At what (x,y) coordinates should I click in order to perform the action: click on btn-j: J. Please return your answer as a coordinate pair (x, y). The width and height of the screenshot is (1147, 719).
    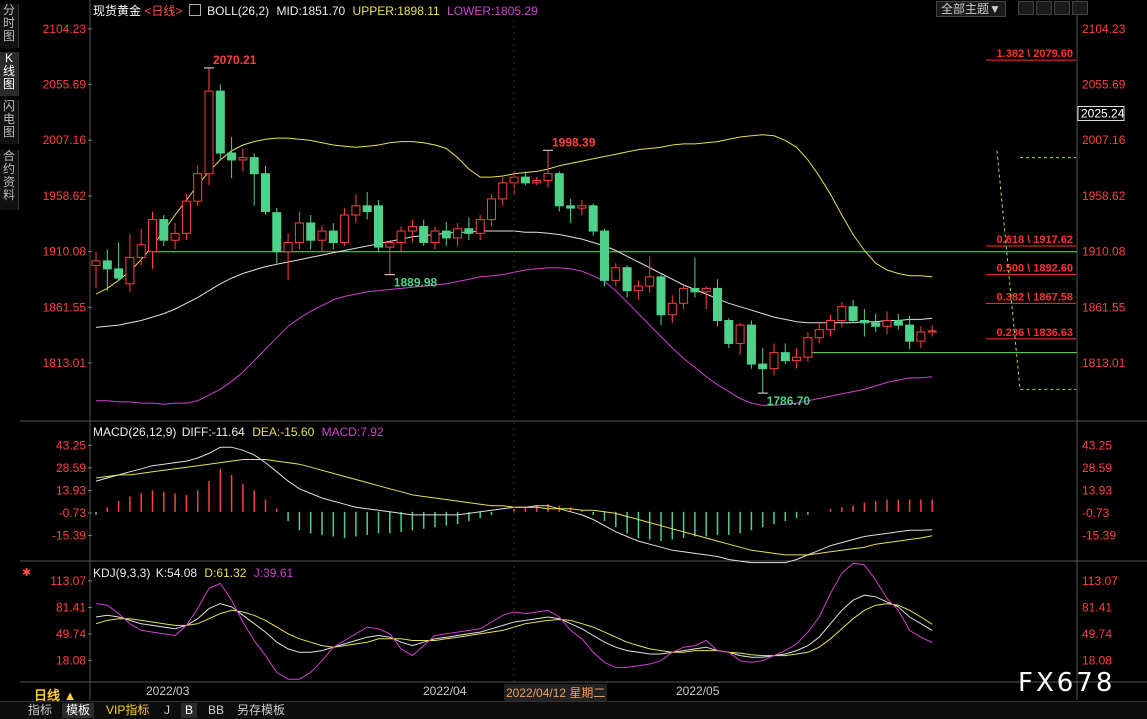
    Looking at the image, I should click on (167, 710).